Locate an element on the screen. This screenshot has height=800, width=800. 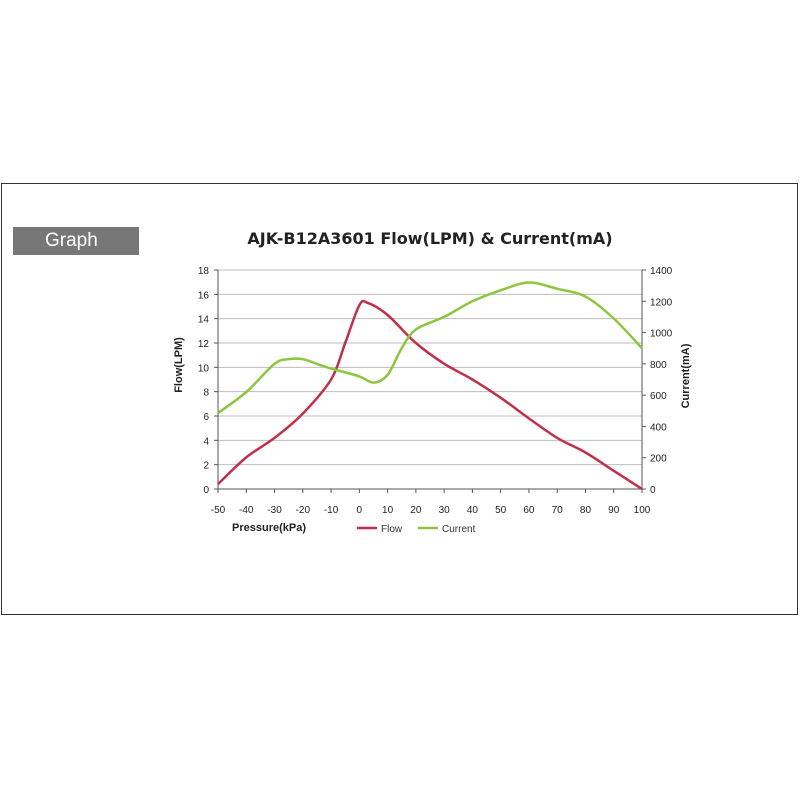
y-axis-left-label: Flow(LPM) is located at coordinates (179, 365).